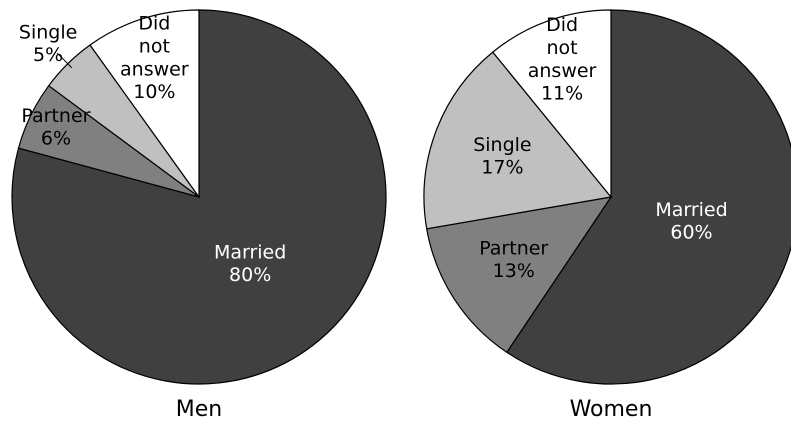  What do you see at coordinates (691, 233) in the screenshot?
I see `slice-value-label: 60%` at bounding box center [691, 233].